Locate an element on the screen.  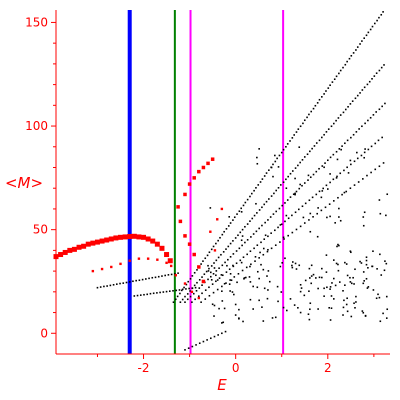
y-tick-label: 50 is located at coordinates (40, 230).